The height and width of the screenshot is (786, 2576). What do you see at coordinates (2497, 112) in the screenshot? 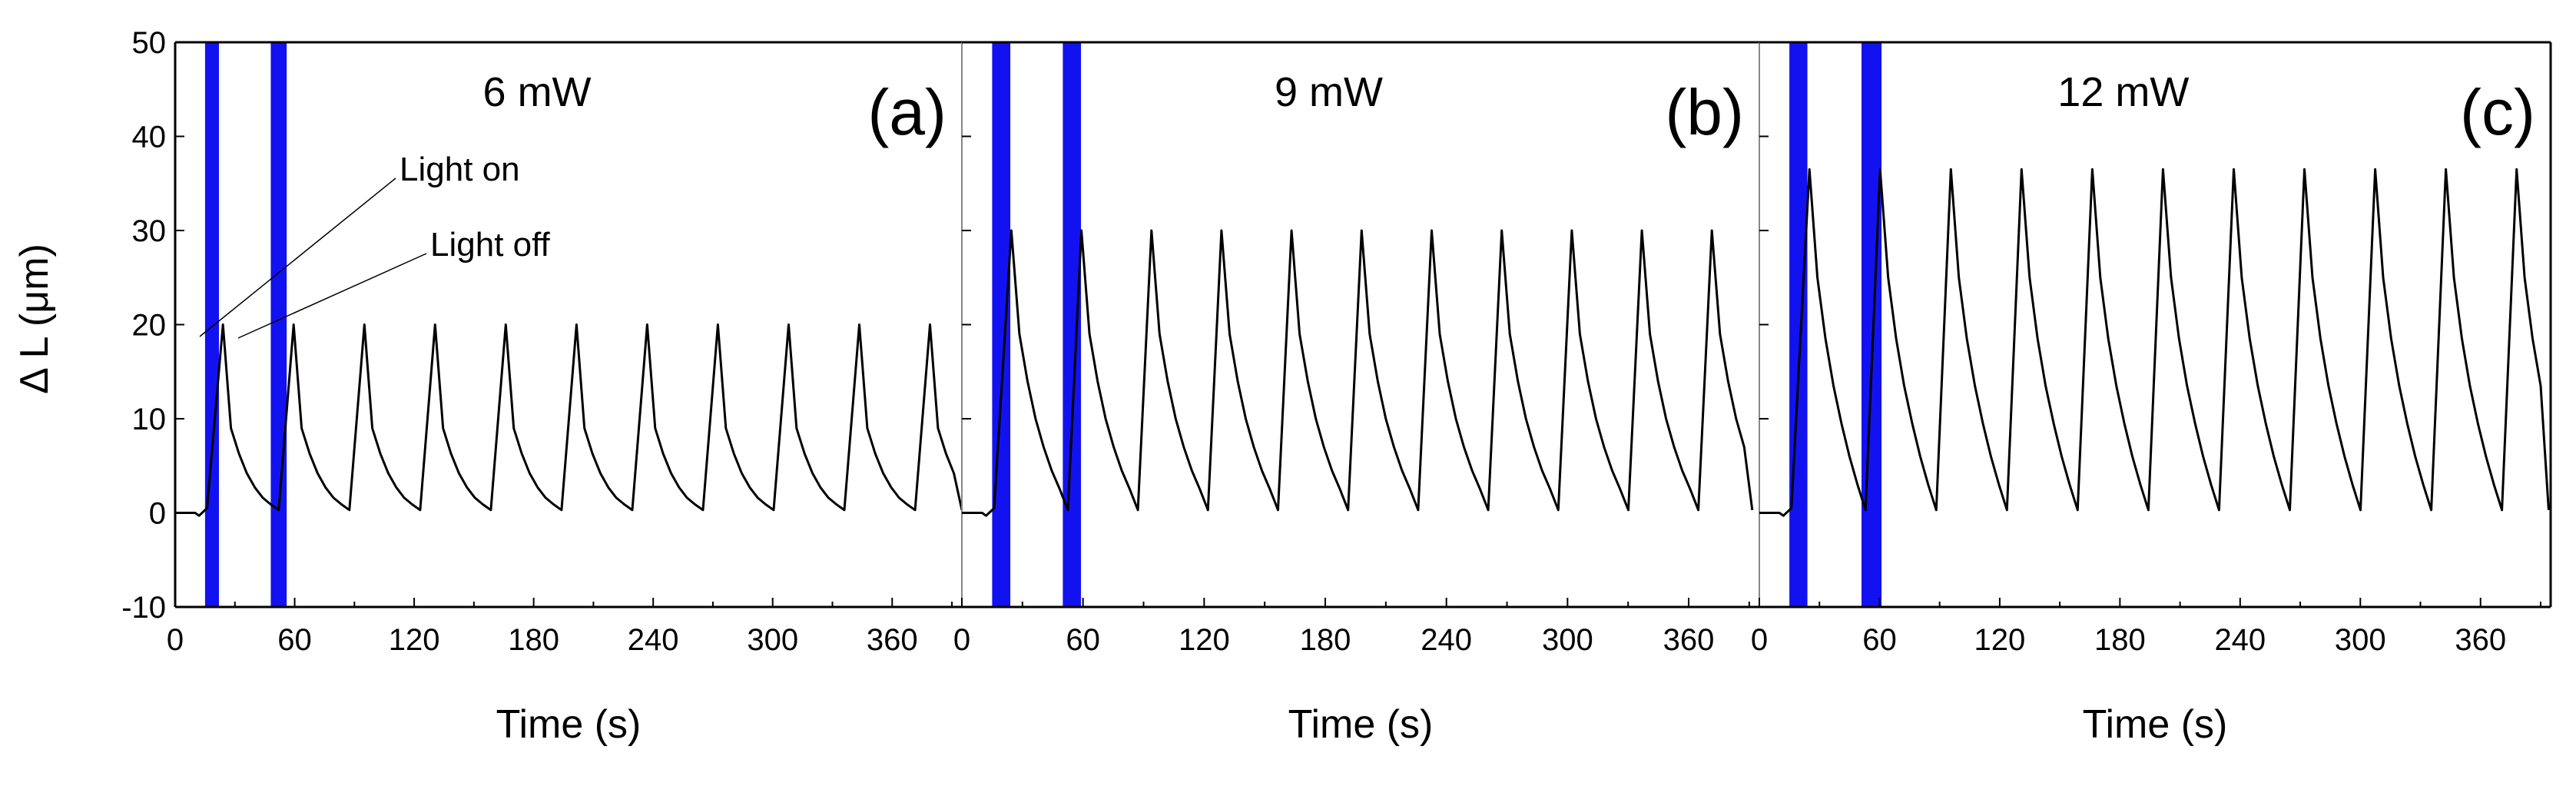
I see `panel-label: (c)` at bounding box center [2497, 112].